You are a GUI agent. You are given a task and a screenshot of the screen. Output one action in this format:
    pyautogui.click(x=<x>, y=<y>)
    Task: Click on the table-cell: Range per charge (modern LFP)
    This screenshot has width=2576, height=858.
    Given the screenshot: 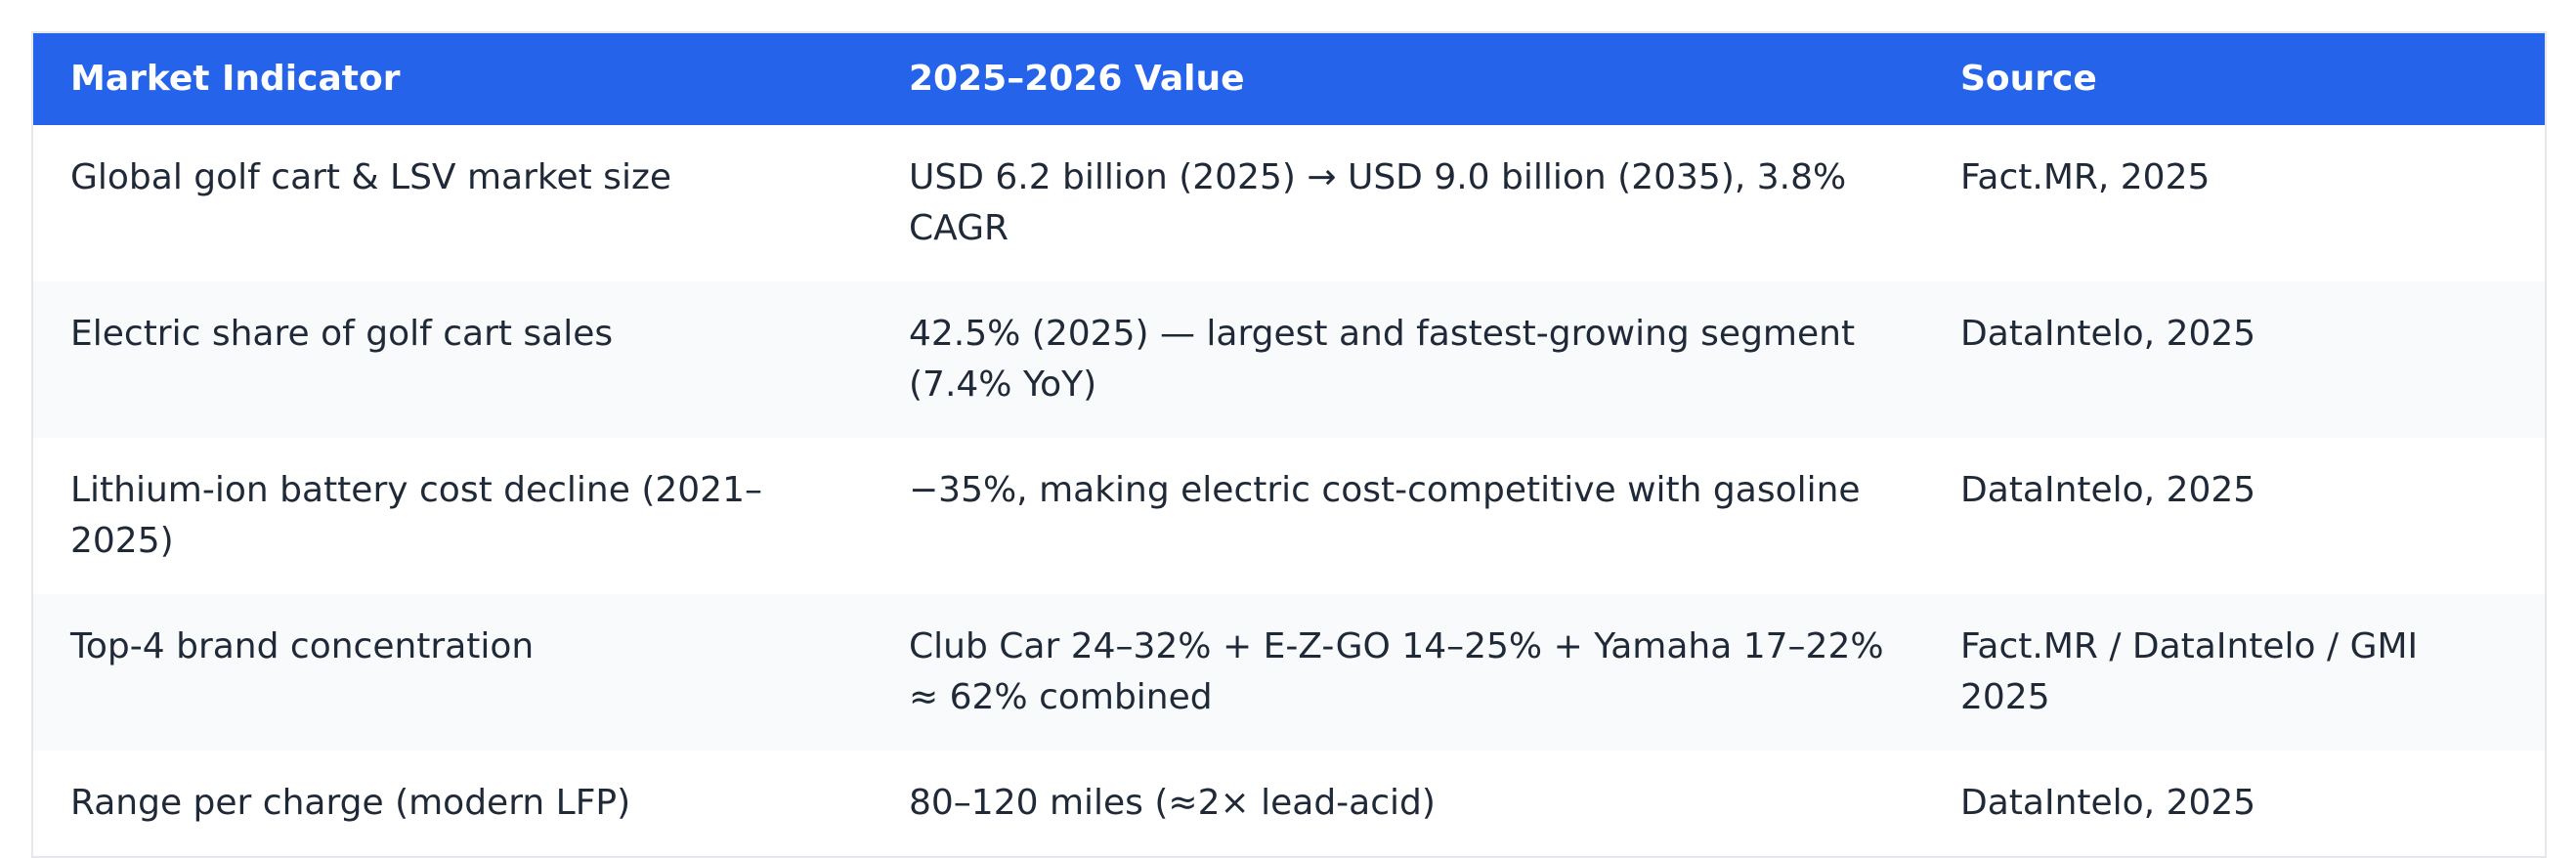 What is the action you would take?
    pyautogui.click(x=351, y=803)
    